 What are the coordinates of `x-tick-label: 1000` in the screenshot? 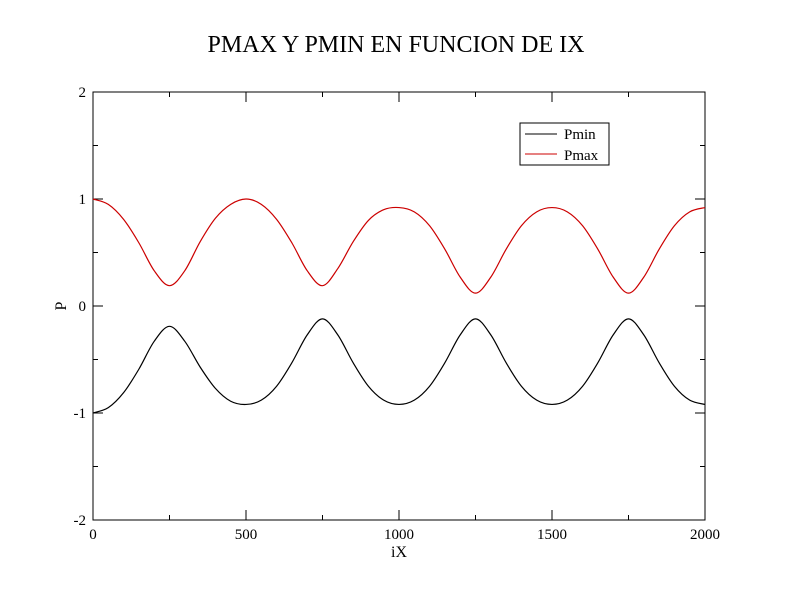 It's located at (399, 535).